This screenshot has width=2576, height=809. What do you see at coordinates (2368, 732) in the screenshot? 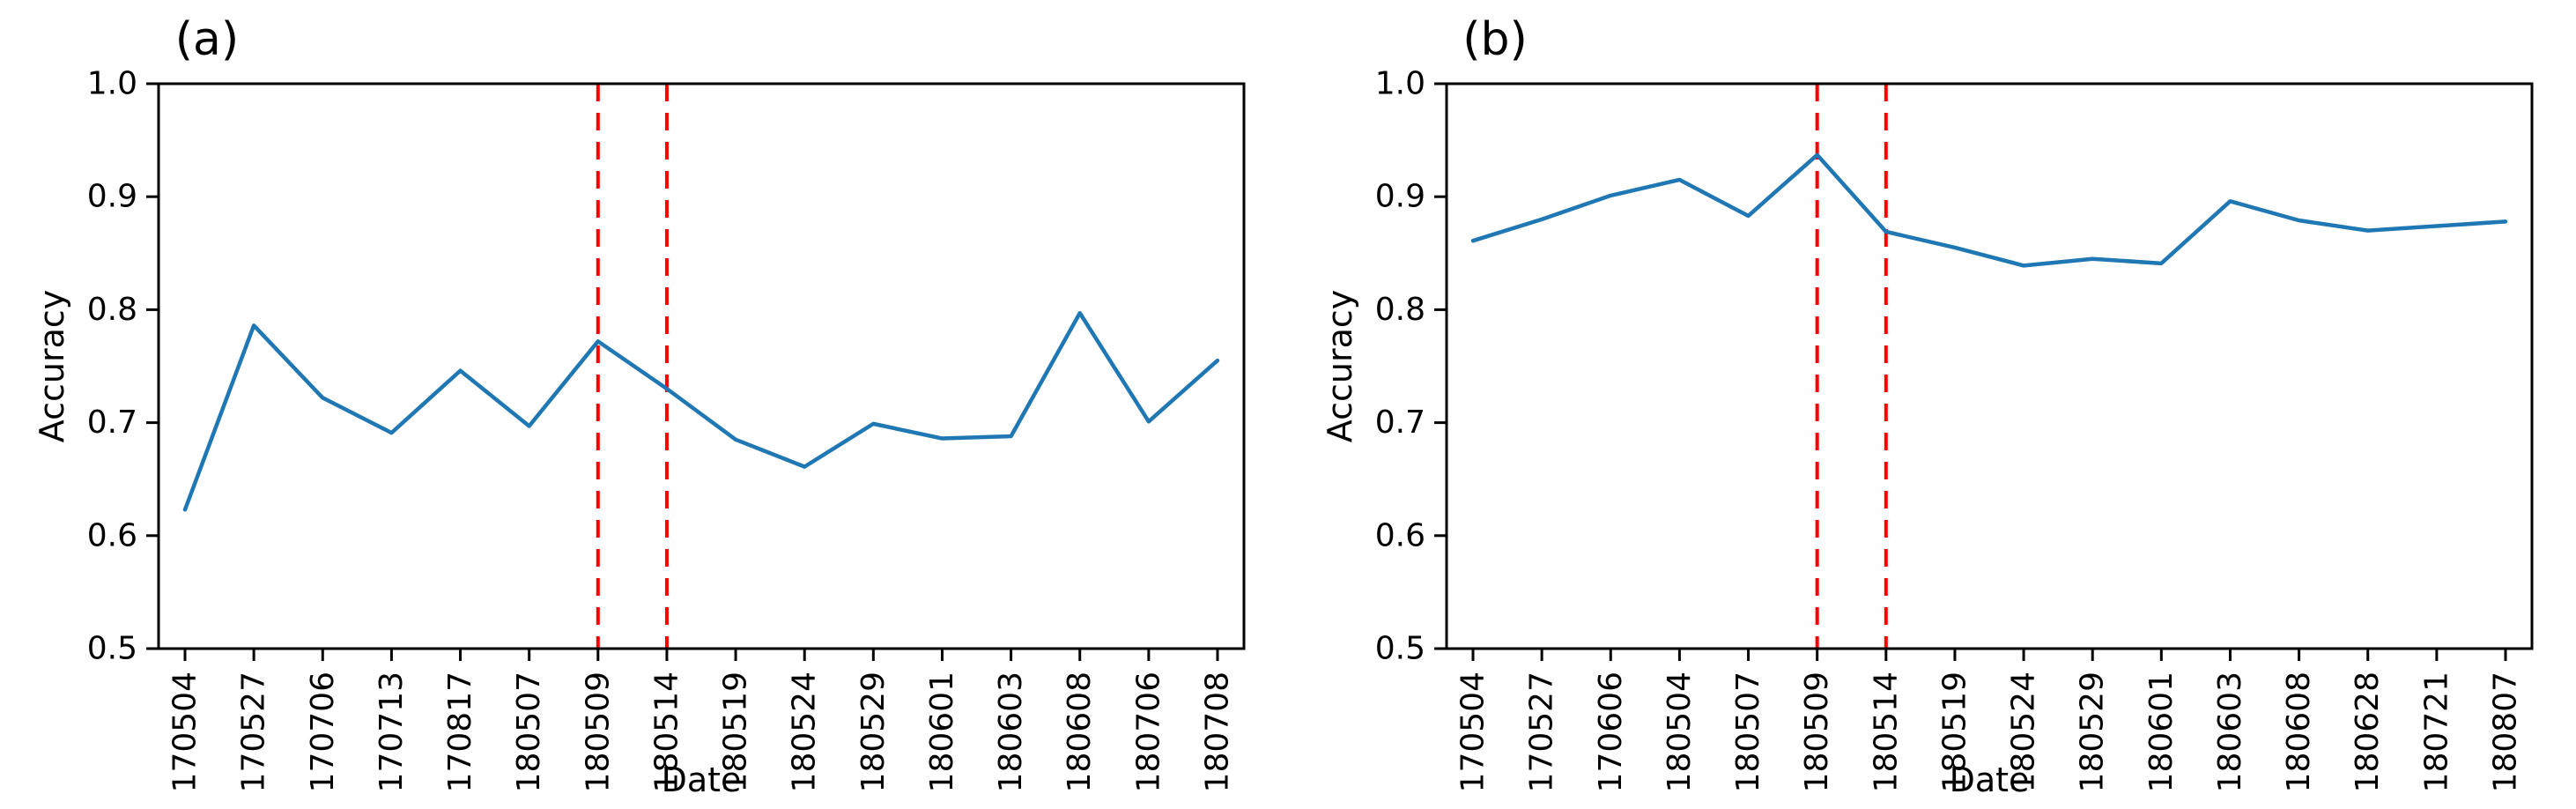
I see `x-tick-label: 180628` at bounding box center [2368, 732].